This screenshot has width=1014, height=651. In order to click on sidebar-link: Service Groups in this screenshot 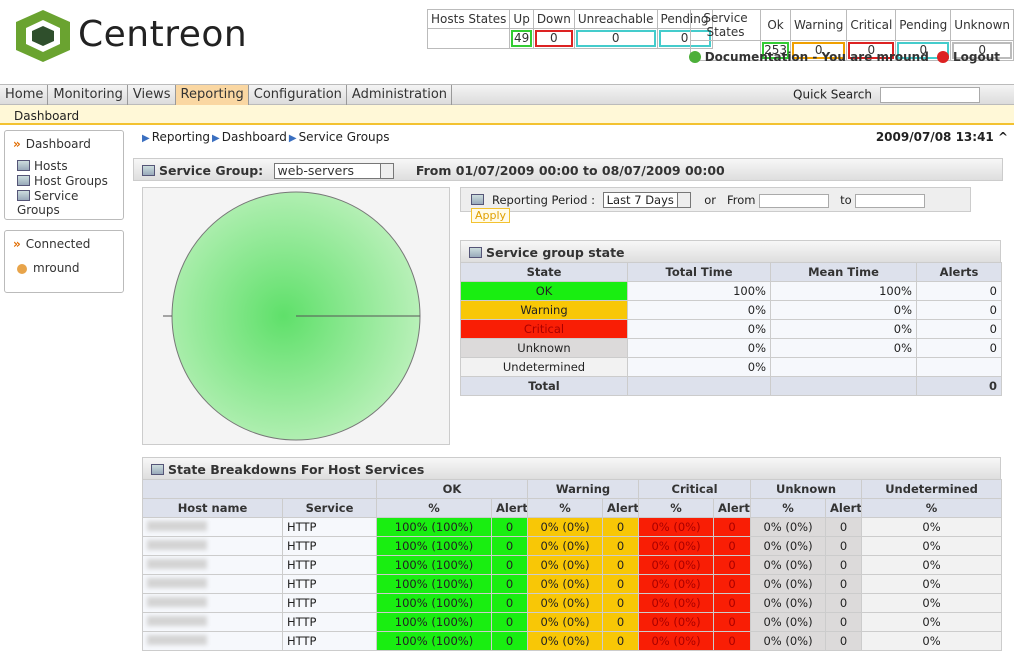, I will do `click(48, 203)`.